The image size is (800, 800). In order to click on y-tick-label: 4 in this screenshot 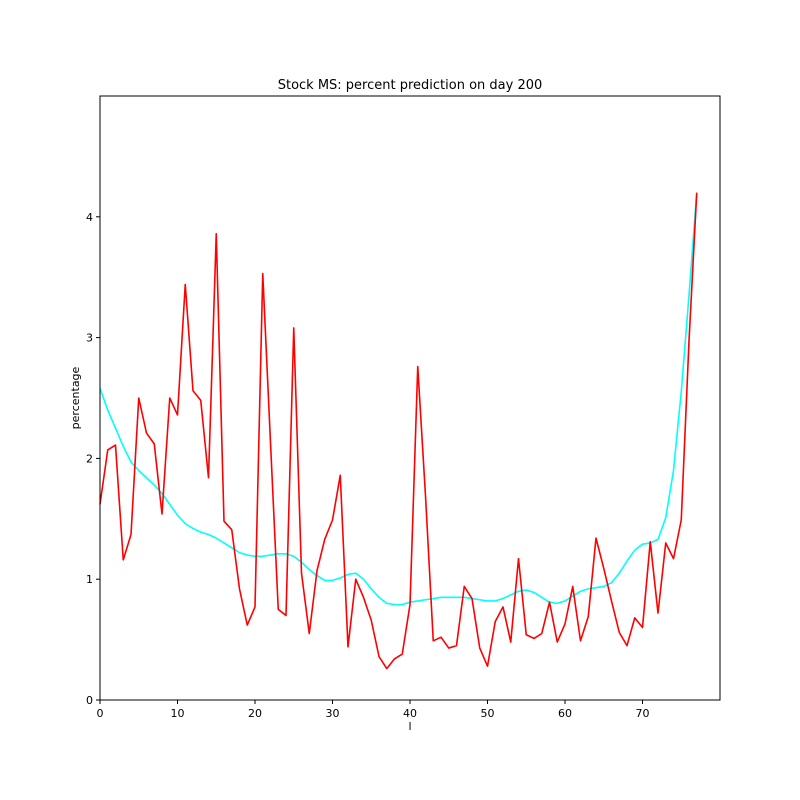, I will do `click(89, 217)`.